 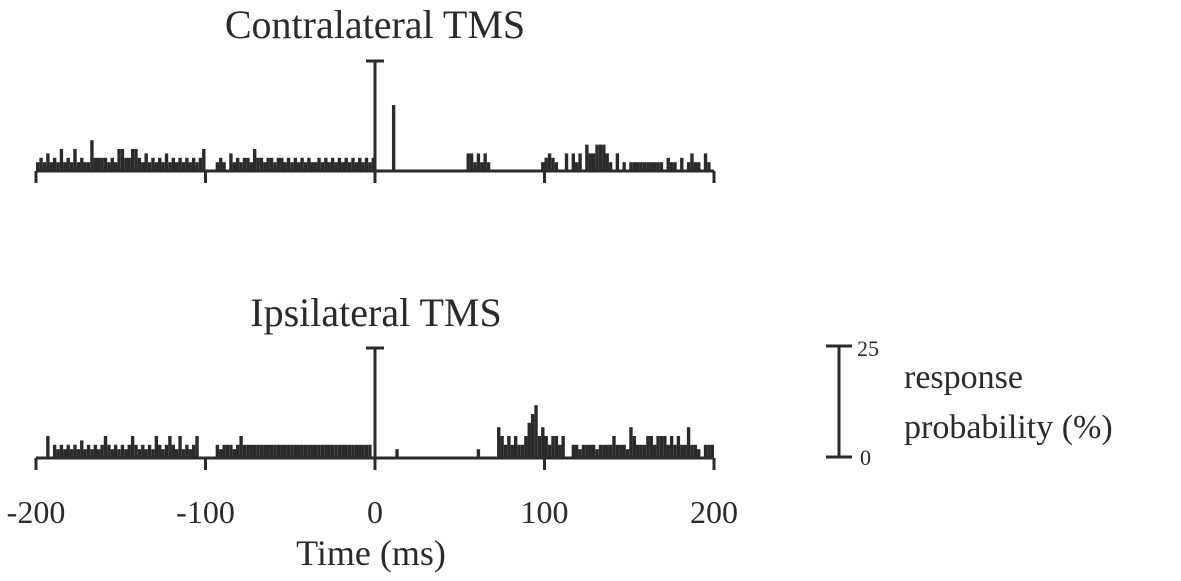 I want to click on histogram-contralateral, so click(x=375, y=121).